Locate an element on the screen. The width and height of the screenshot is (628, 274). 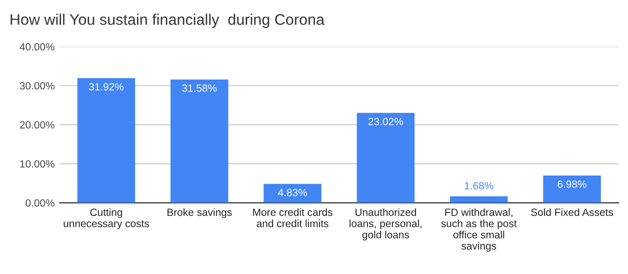
y-tick-label: 0.00% is located at coordinates (40, 203).